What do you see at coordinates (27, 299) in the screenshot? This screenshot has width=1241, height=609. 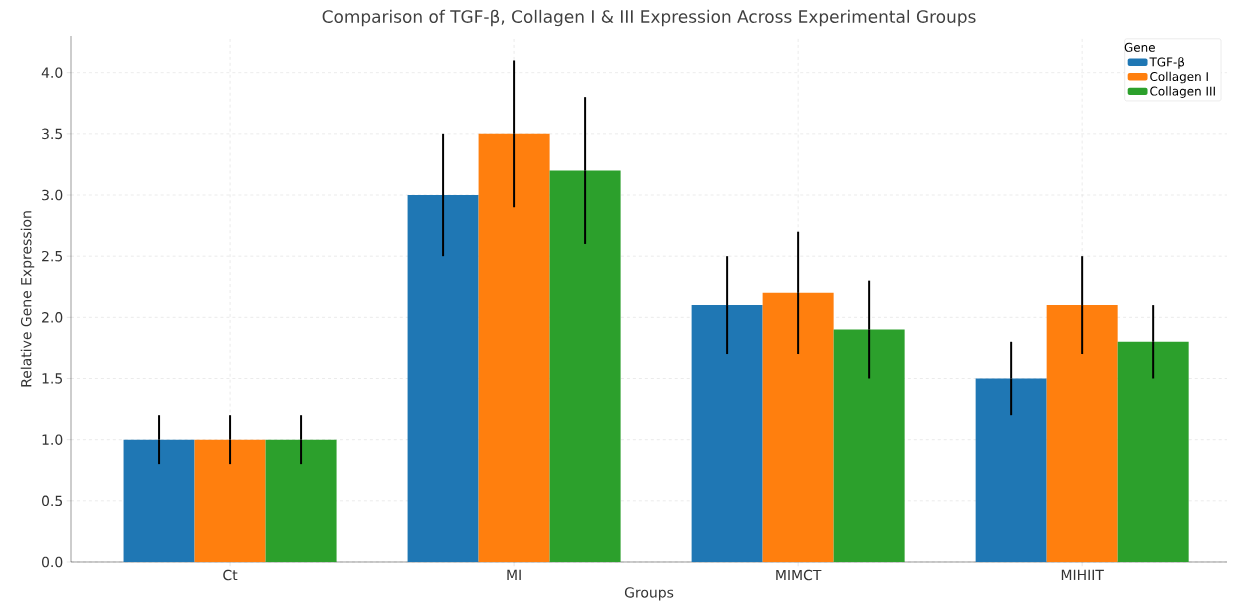 I see `y-axis-title: Relative Gene Expression` at bounding box center [27, 299].